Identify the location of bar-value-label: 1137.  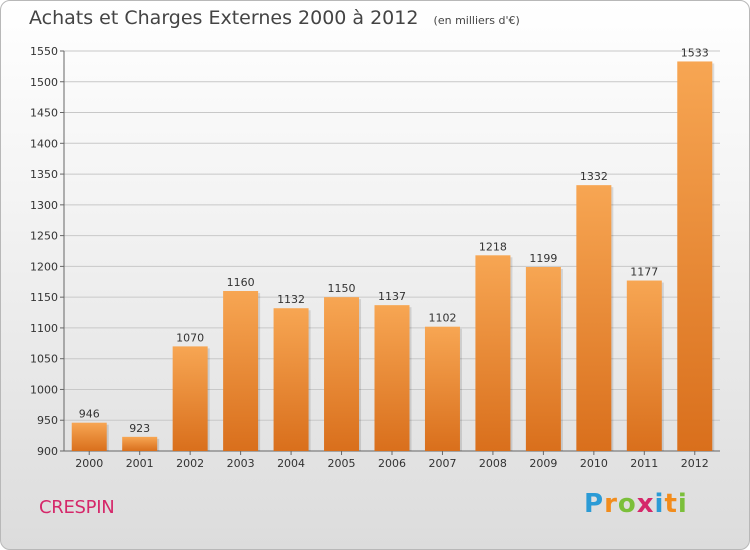
(392, 296).